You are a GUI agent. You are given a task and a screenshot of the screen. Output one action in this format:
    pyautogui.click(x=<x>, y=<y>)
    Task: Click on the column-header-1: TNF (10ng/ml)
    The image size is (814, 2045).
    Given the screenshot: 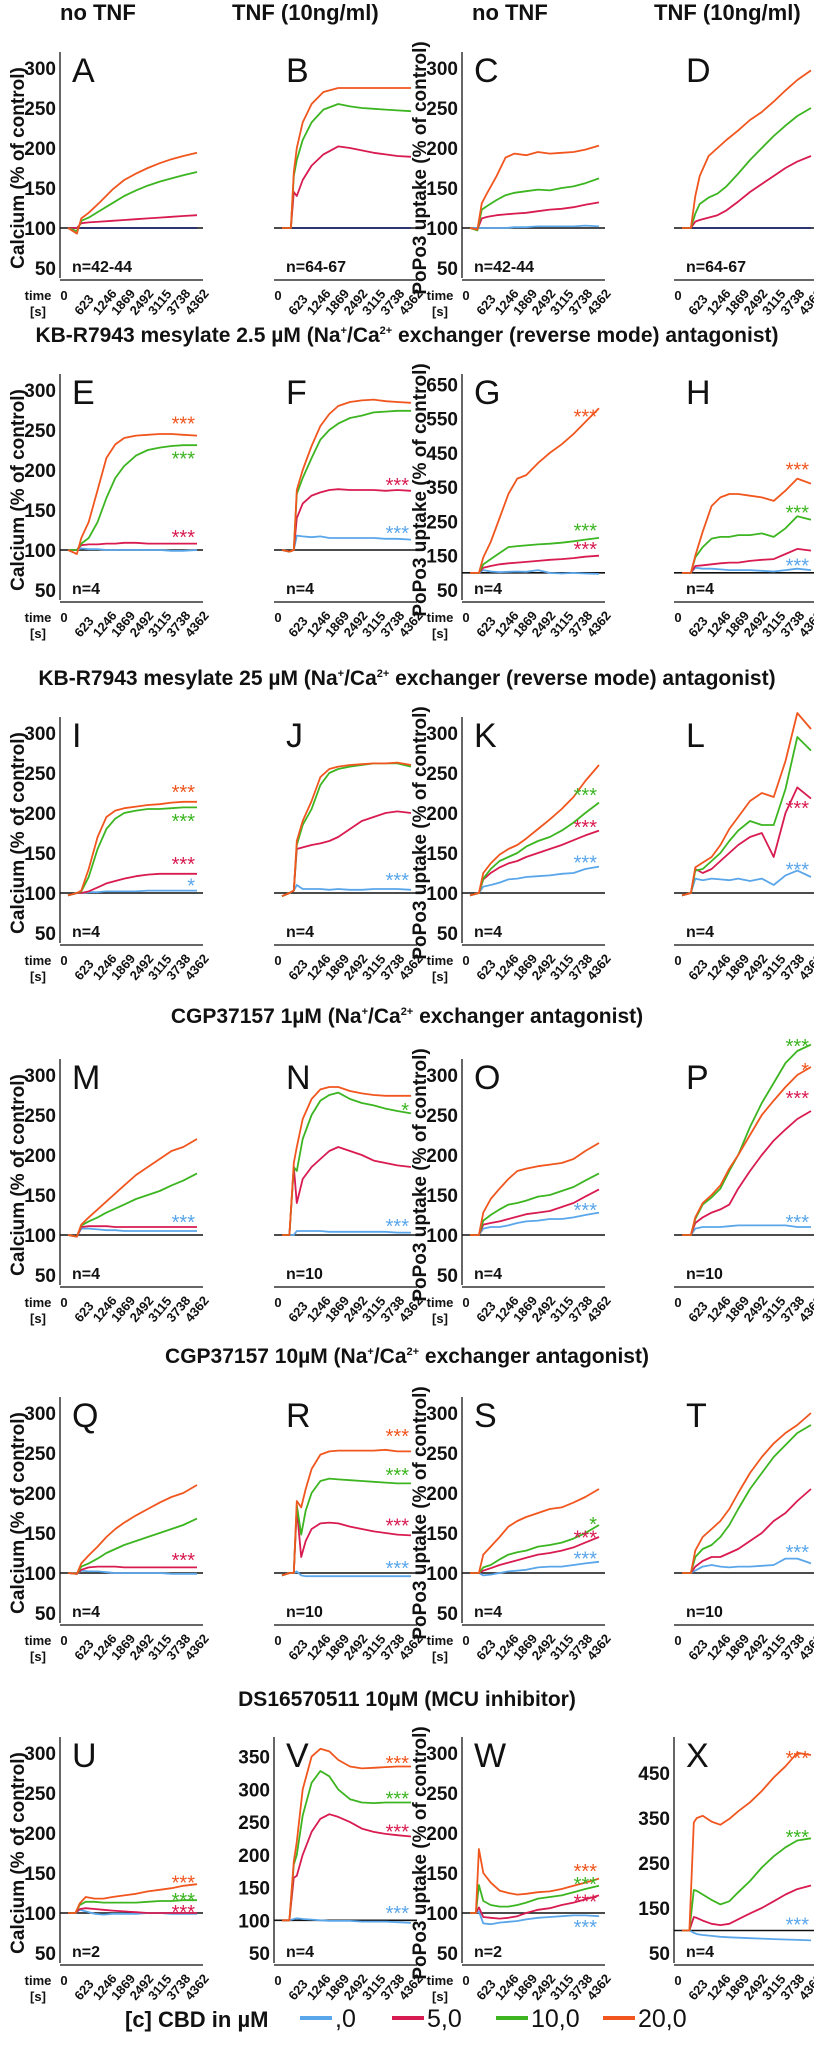 What is the action you would take?
    pyautogui.click(x=305, y=12)
    